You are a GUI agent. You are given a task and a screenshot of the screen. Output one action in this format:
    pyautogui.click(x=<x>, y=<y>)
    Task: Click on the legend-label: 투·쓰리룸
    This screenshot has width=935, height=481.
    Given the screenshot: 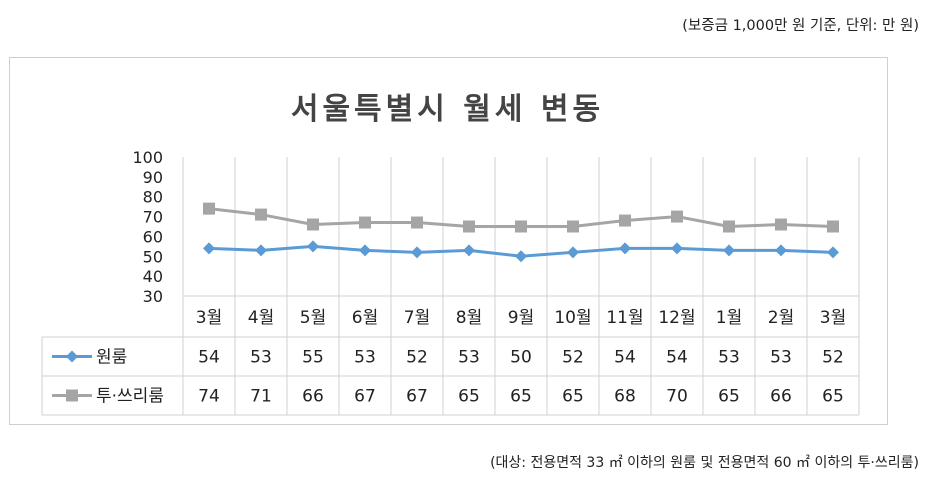 What is the action you would take?
    pyautogui.click(x=130, y=397)
    